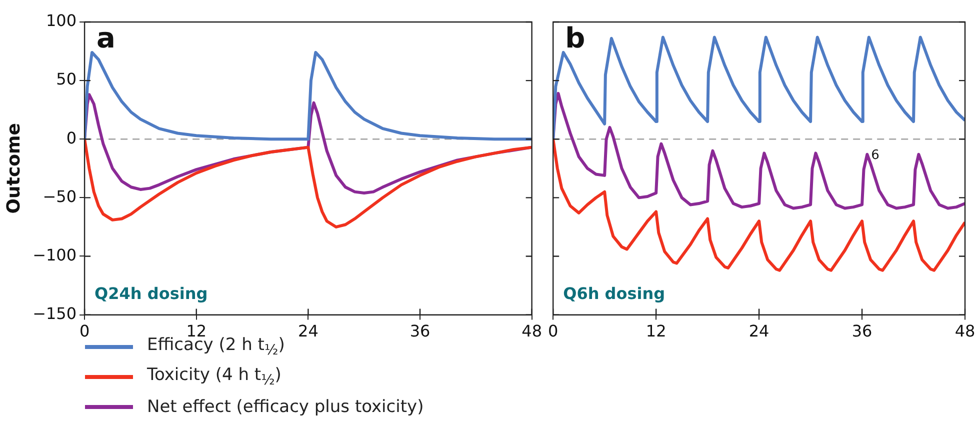 Image resolution: width=979 pixels, height=445 pixels. I want to click on y-axis-title: Outcome, so click(13, 168).